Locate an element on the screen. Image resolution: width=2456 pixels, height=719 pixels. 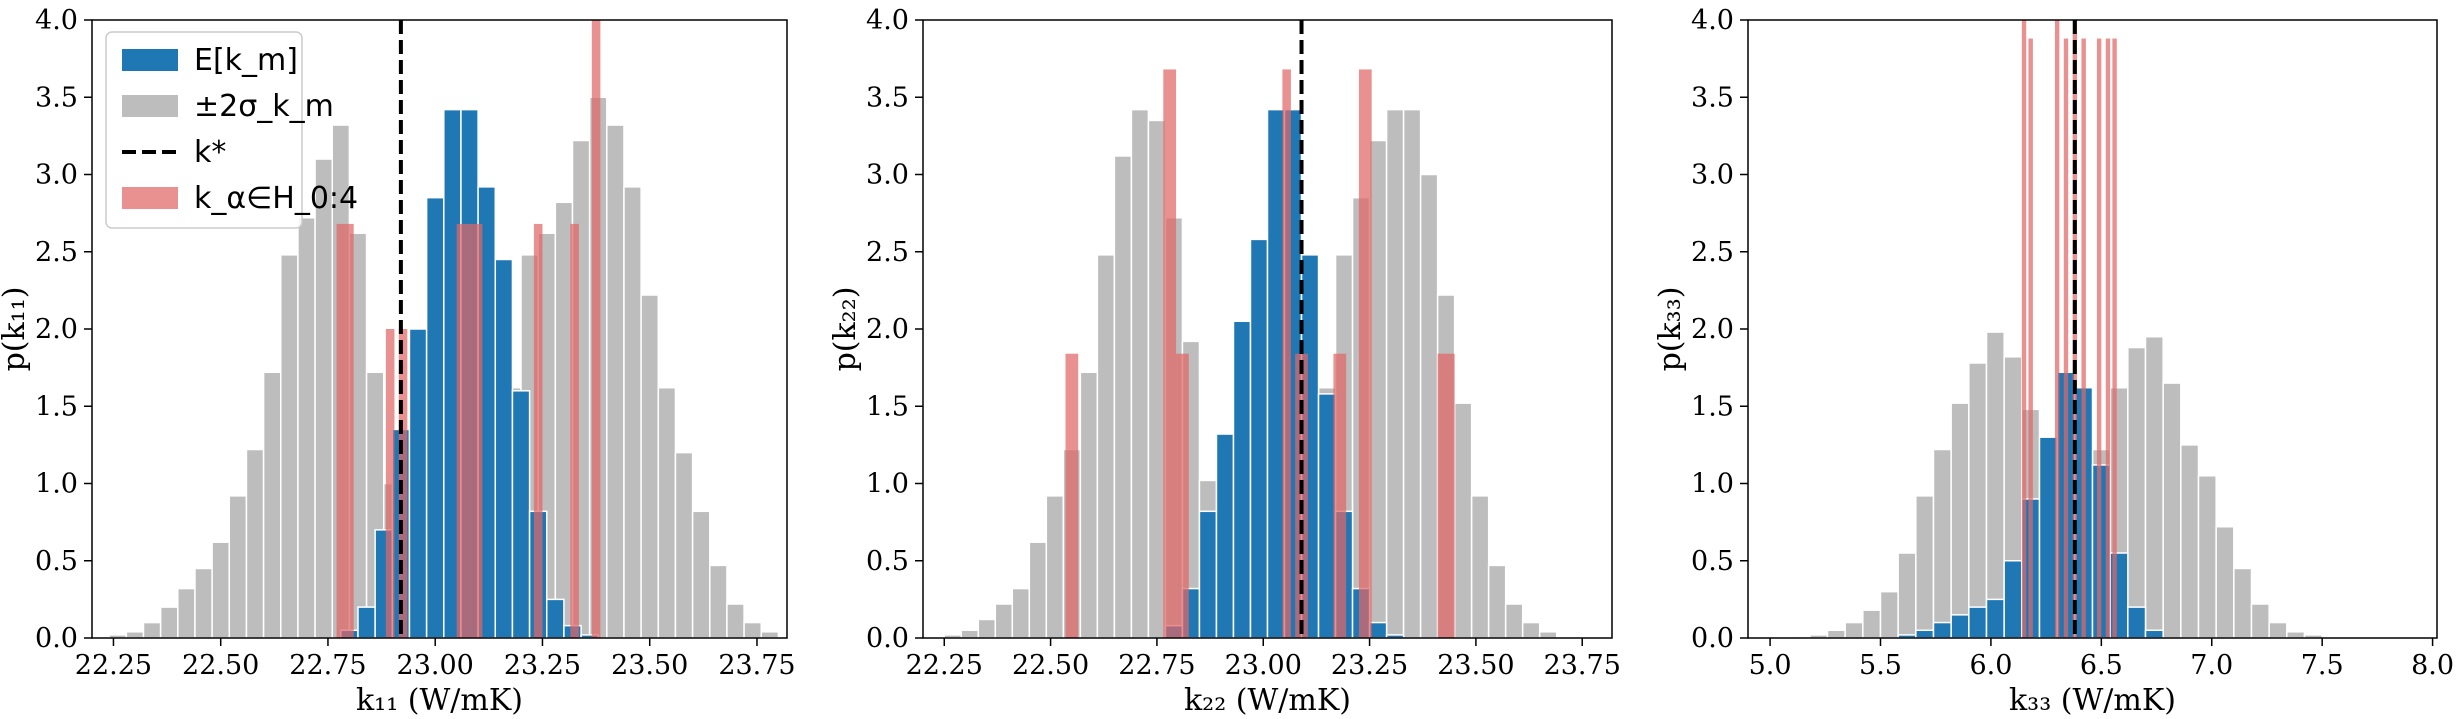
x-axis-title: k₂₂ (W/mK) is located at coordinates (1267, 700).